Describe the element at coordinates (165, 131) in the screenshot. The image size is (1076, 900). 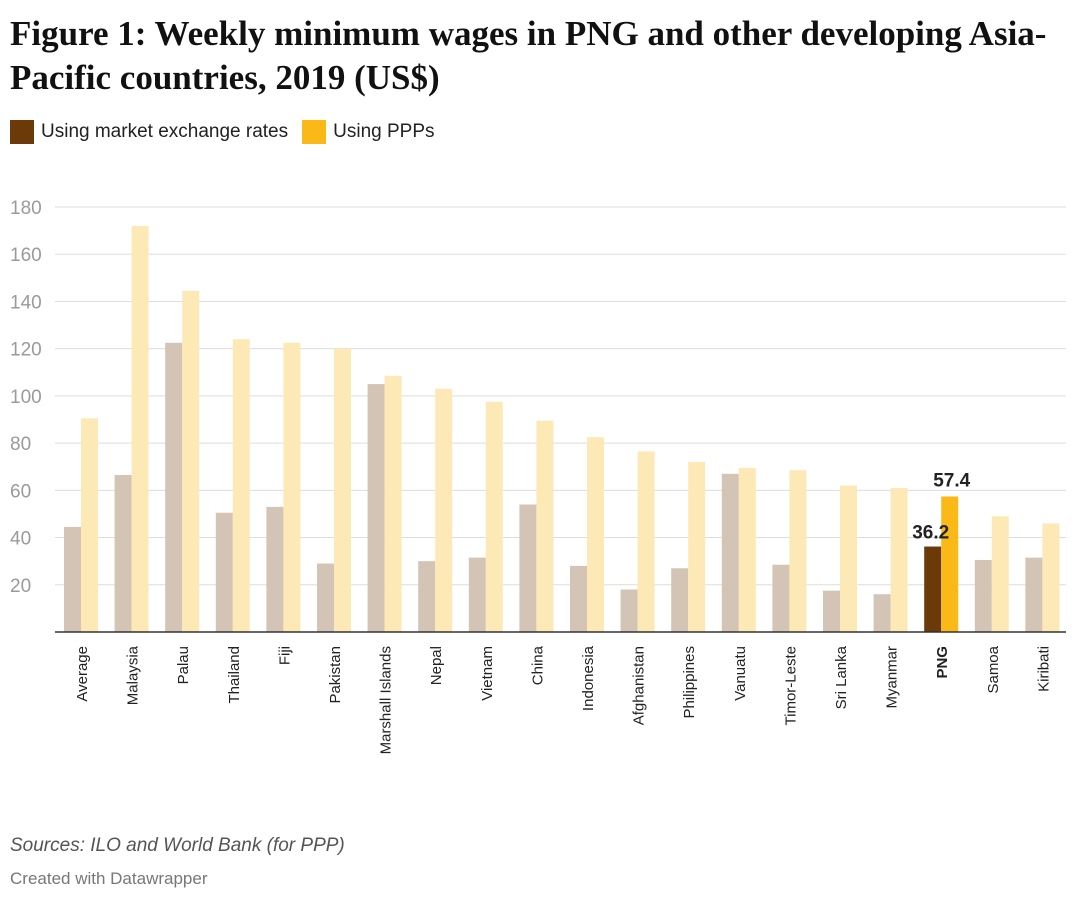
I see `legend-label-market-rates: Using market exchange rates` at that location.